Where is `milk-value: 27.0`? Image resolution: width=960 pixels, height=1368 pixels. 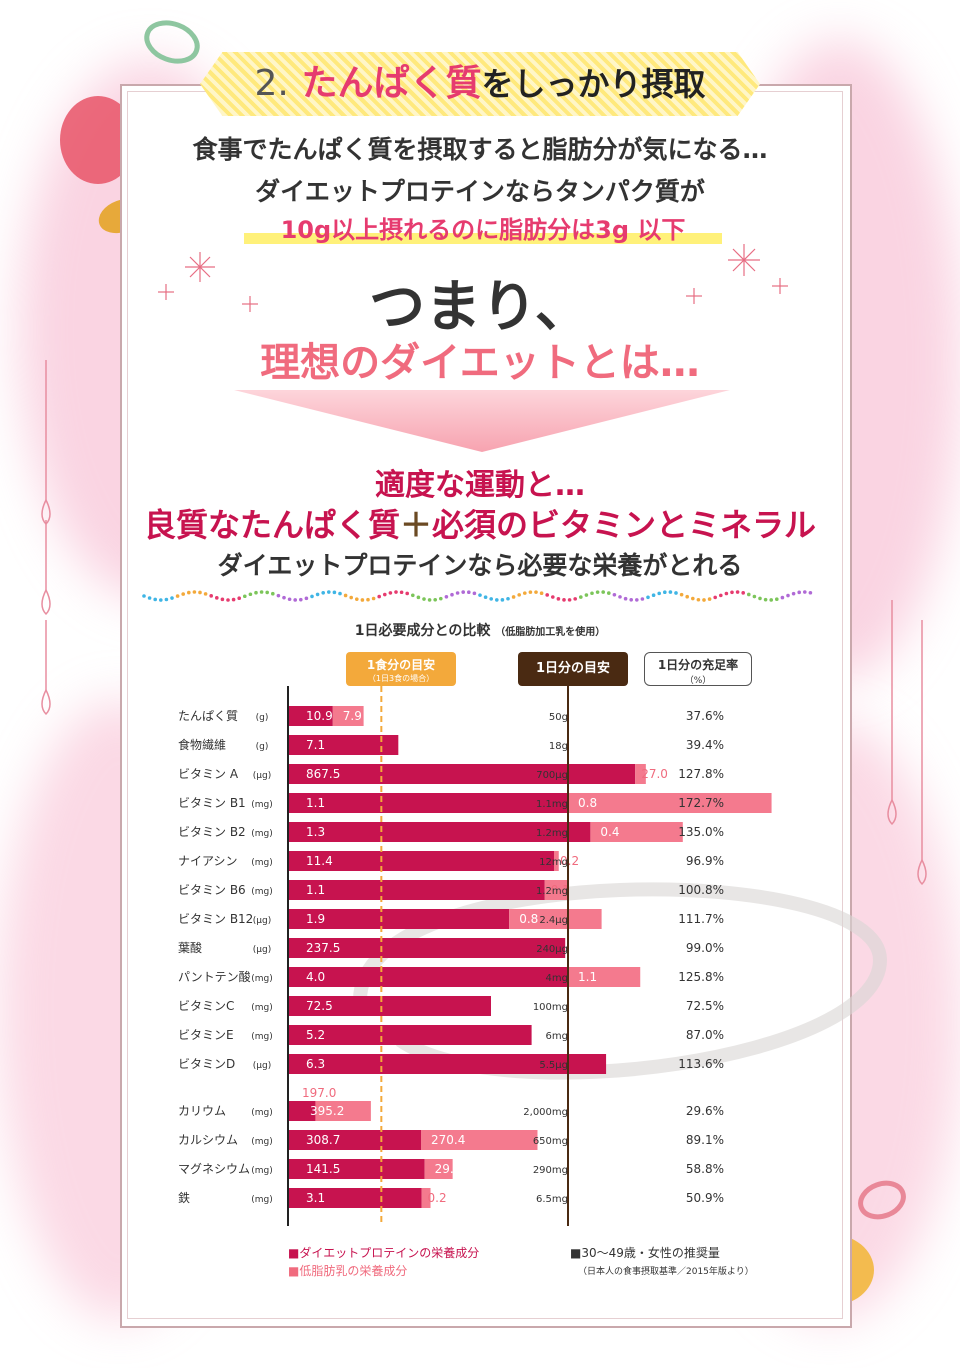 milk-value: 27.0 is located at coordinates (654, 774).